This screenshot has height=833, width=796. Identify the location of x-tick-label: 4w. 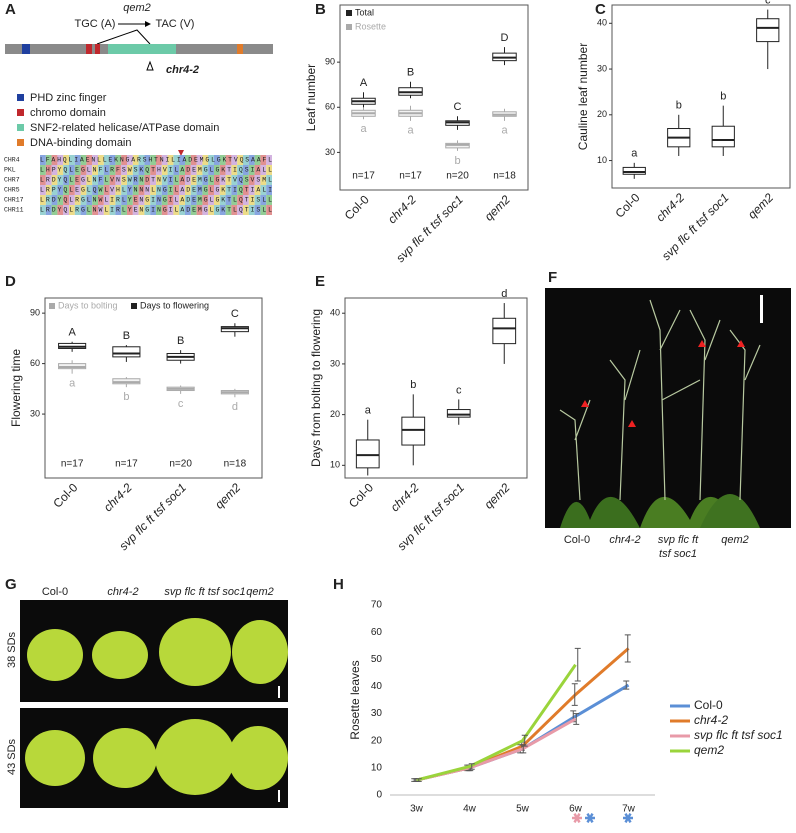
(470, 809).